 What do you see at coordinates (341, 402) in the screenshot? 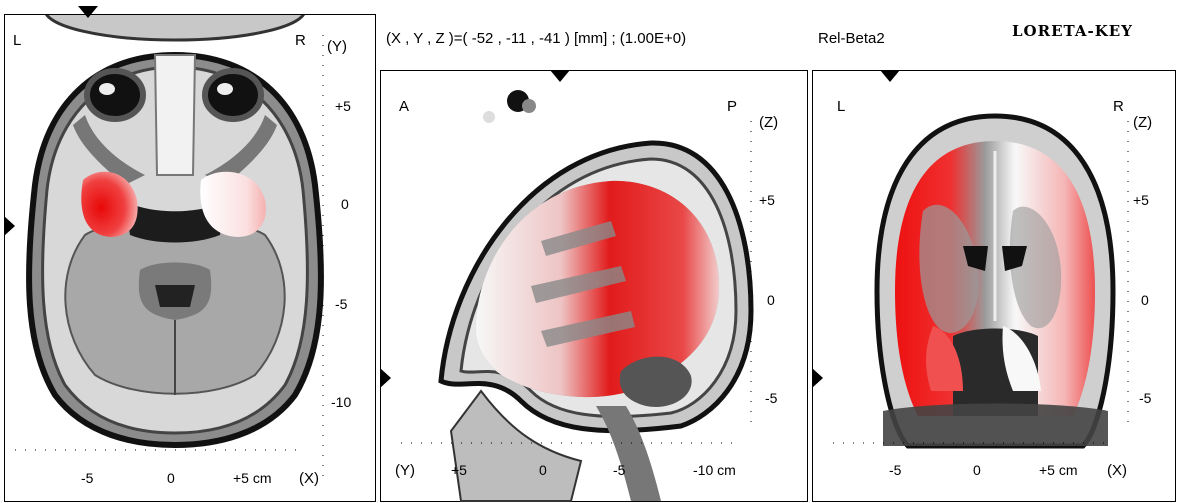
I see `axial-ytick: -10` at bounding box center [341, 402].